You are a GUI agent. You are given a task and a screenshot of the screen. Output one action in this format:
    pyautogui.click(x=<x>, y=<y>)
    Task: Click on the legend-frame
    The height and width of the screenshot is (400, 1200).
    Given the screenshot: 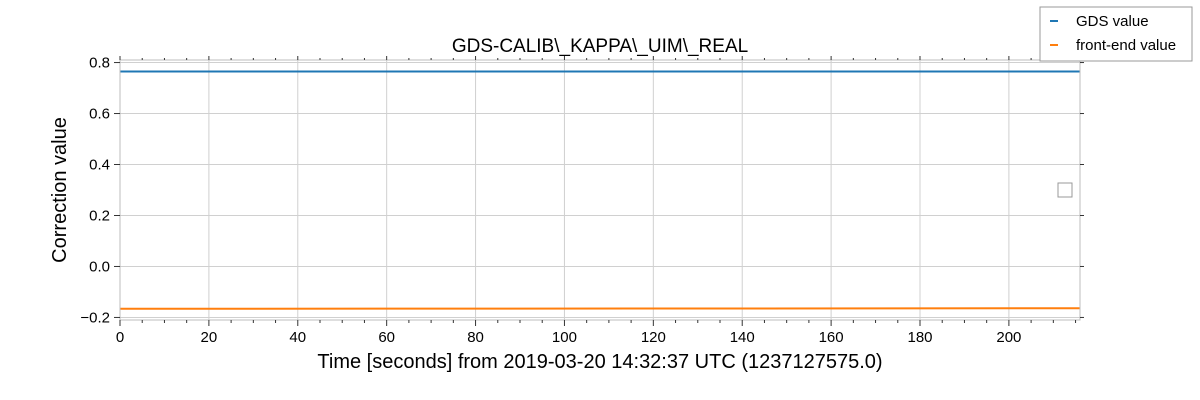 What is the action you would take?
    pyautogui.click(x=1116, y=34)
    